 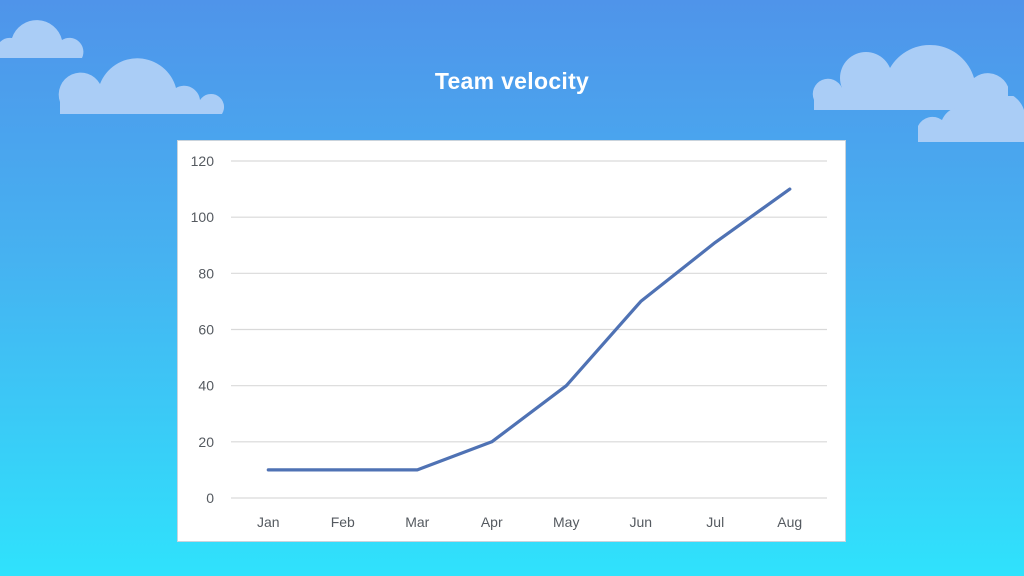 What do you see at coordinates (210, 498) in the screenshot?
I see `y-tick-label-0: 0` at bounding box center [210, 498].